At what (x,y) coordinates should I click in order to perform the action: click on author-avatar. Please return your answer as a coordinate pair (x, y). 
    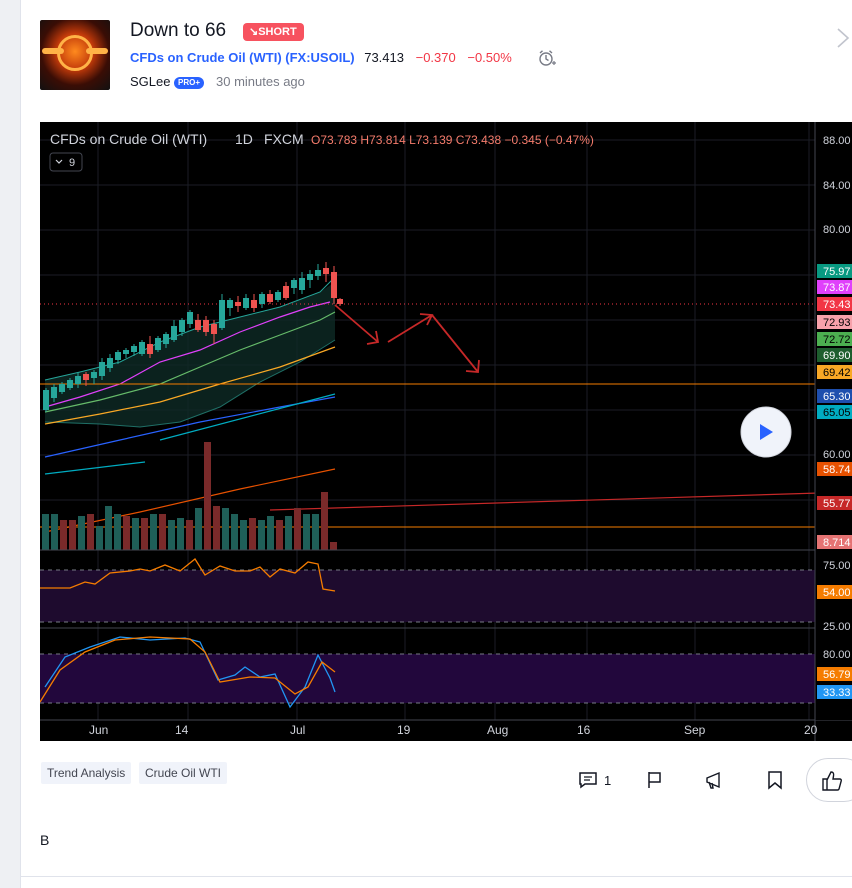
    Looking at the image, I should click on (75, 55).